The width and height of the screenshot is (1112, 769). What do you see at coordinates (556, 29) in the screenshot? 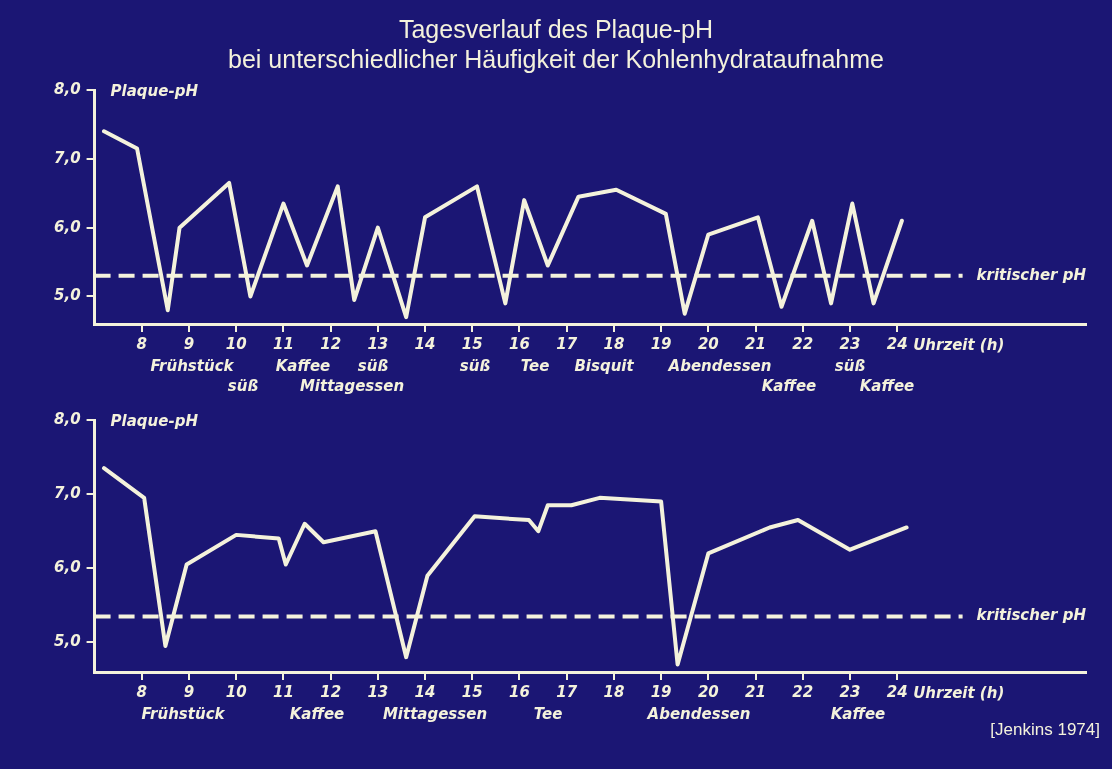
I see `chart-title: Tagesverlauf des Plaque-pH` at bounding box center [556, 29].